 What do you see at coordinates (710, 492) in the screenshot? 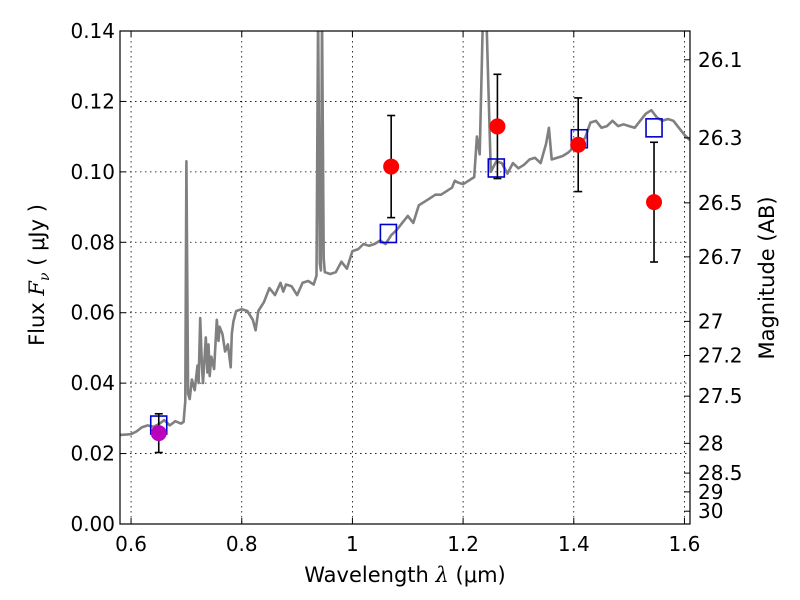
I see `right-tick-label: 29` at bounding box center [710, 492].